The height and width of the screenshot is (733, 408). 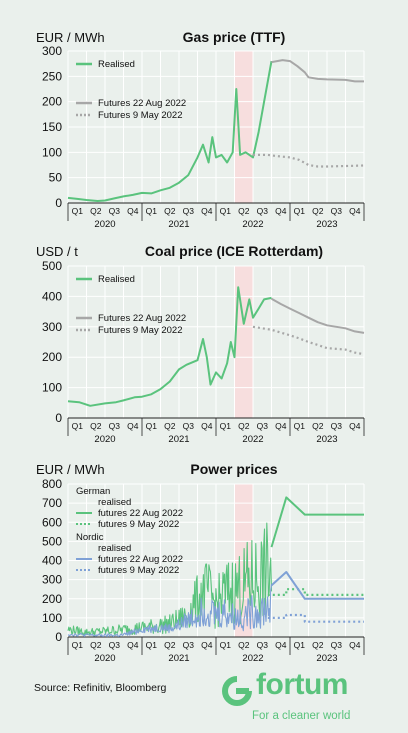 What do you see at coordinates (237, 691) in the screenshot?
I see `fortum-logo-icon` at bounding box center [237, 691].